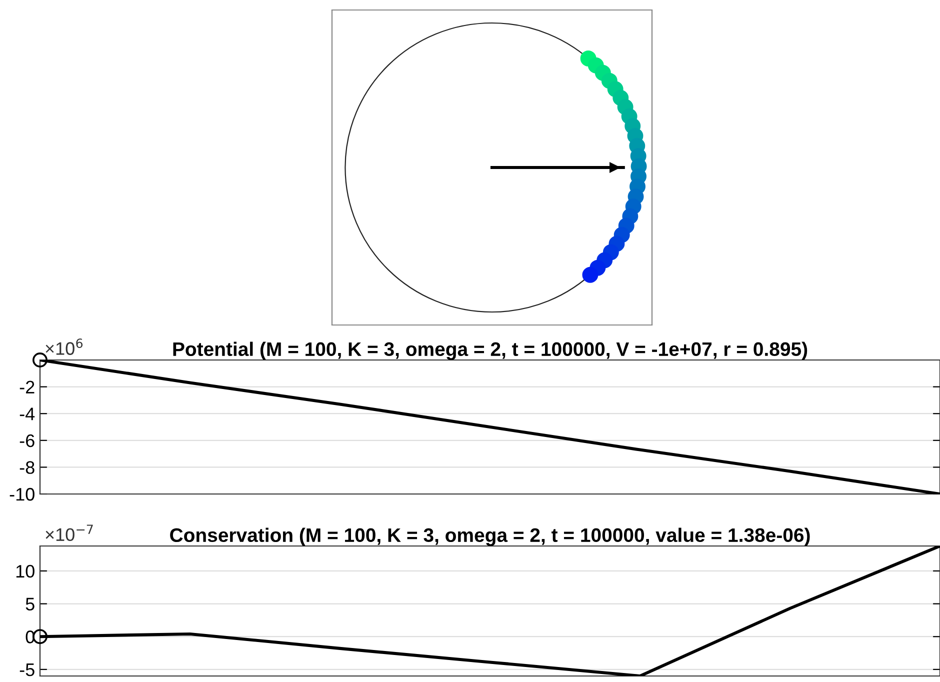 Image resolution: width=940 pixels, height=682 pixels. I want to click on y-tick-label: -5, so click(27, 670).